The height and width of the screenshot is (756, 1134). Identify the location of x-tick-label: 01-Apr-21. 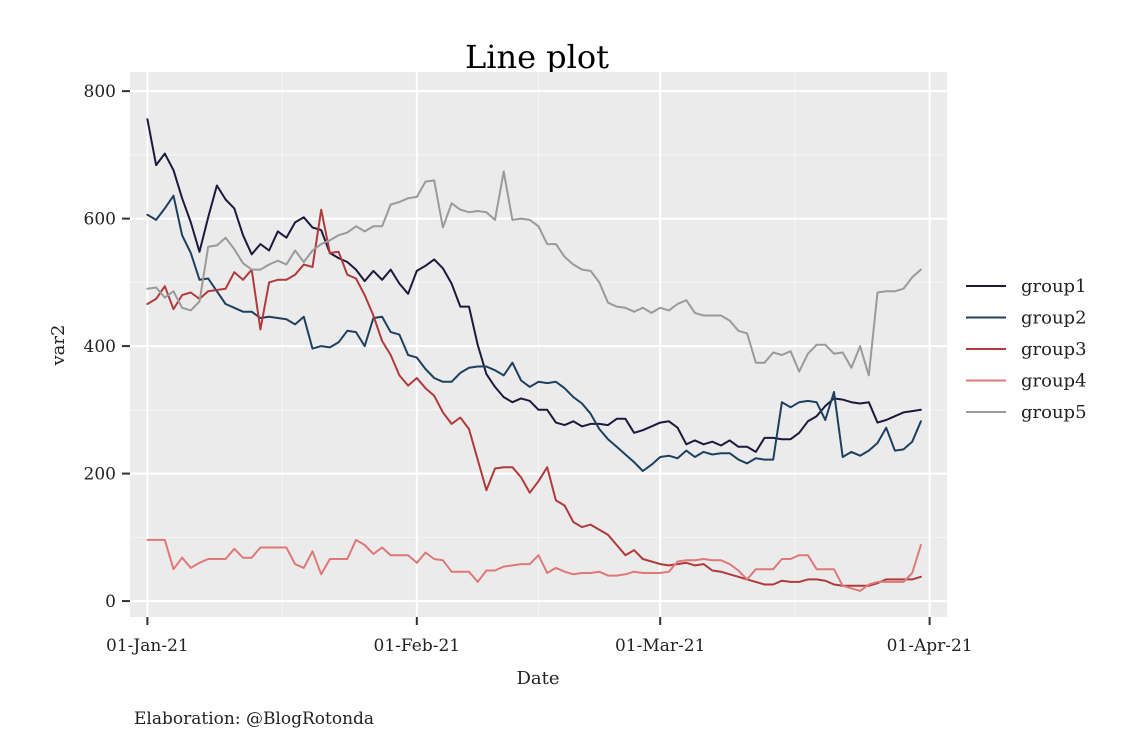
(930, 646).